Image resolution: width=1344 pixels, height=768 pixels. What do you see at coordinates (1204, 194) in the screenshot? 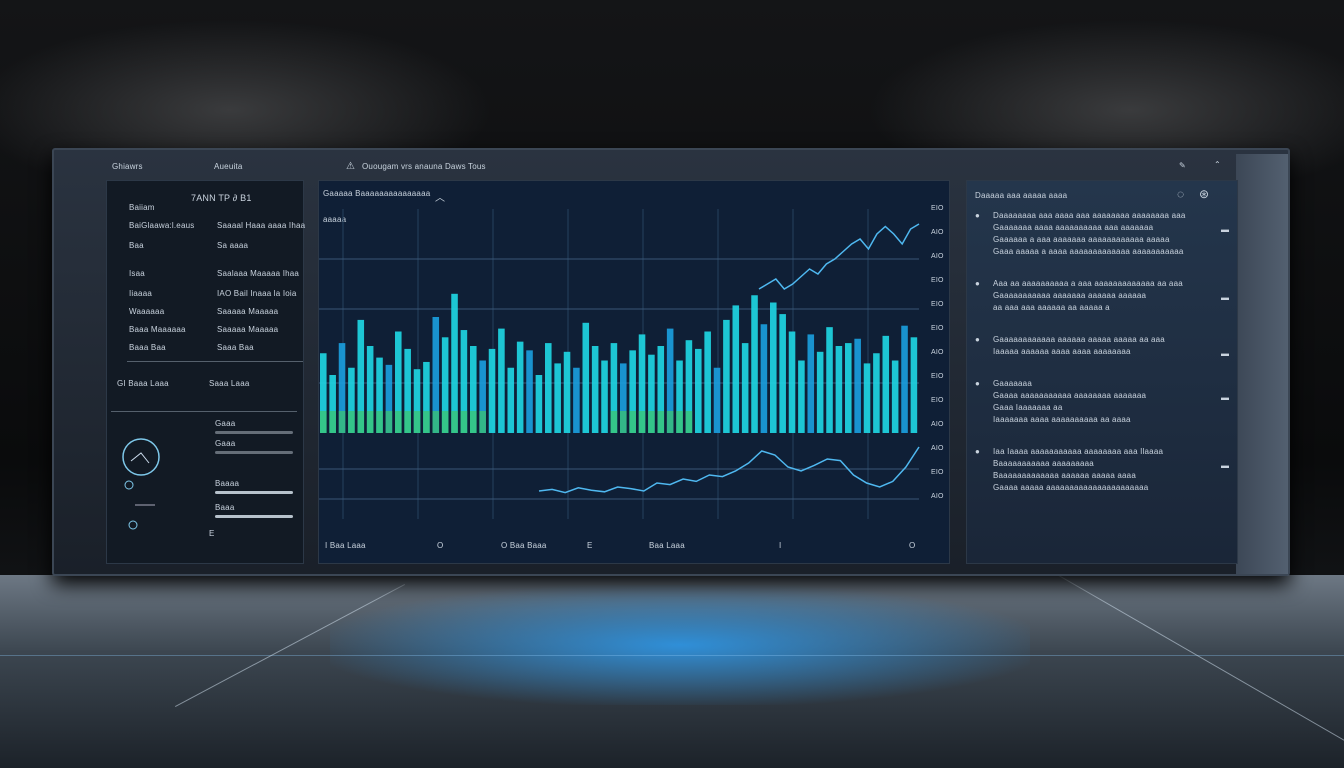
I see `settings-icon: ⊛` at bounding box center [1204, 194].